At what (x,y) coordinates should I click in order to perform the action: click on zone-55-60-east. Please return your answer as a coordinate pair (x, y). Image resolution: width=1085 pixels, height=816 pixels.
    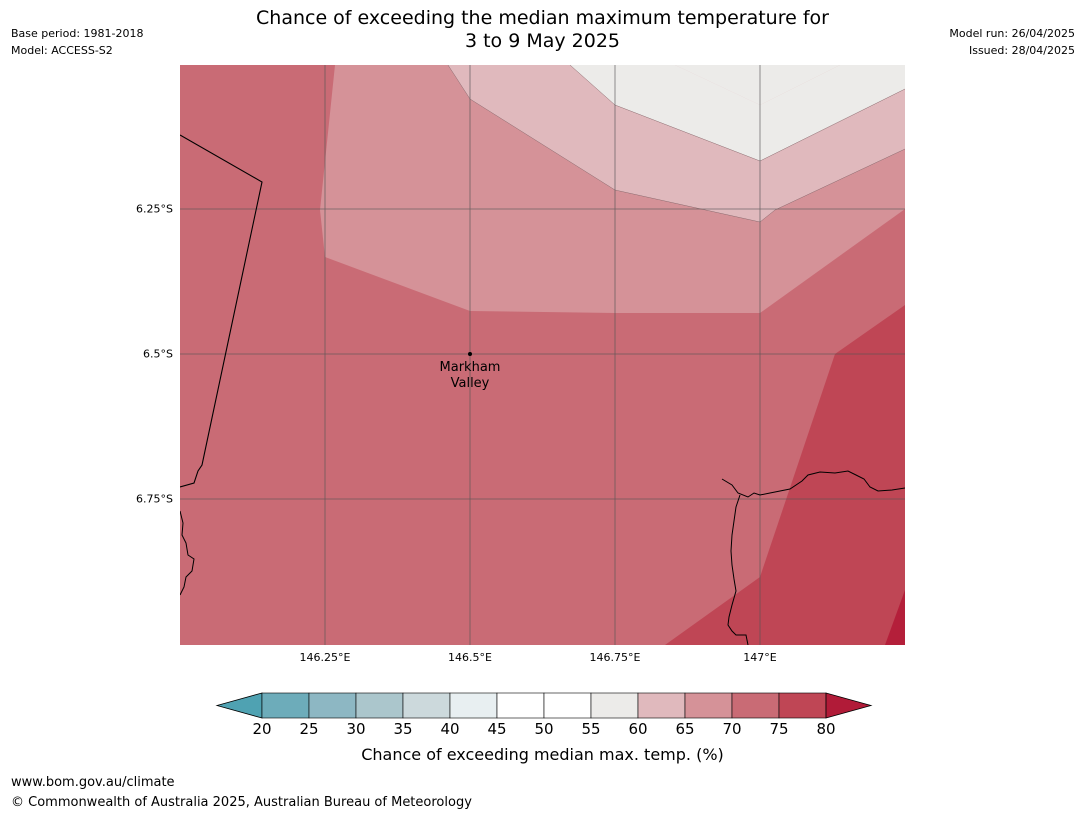
    Looking at the image, I should click on (737, 113).